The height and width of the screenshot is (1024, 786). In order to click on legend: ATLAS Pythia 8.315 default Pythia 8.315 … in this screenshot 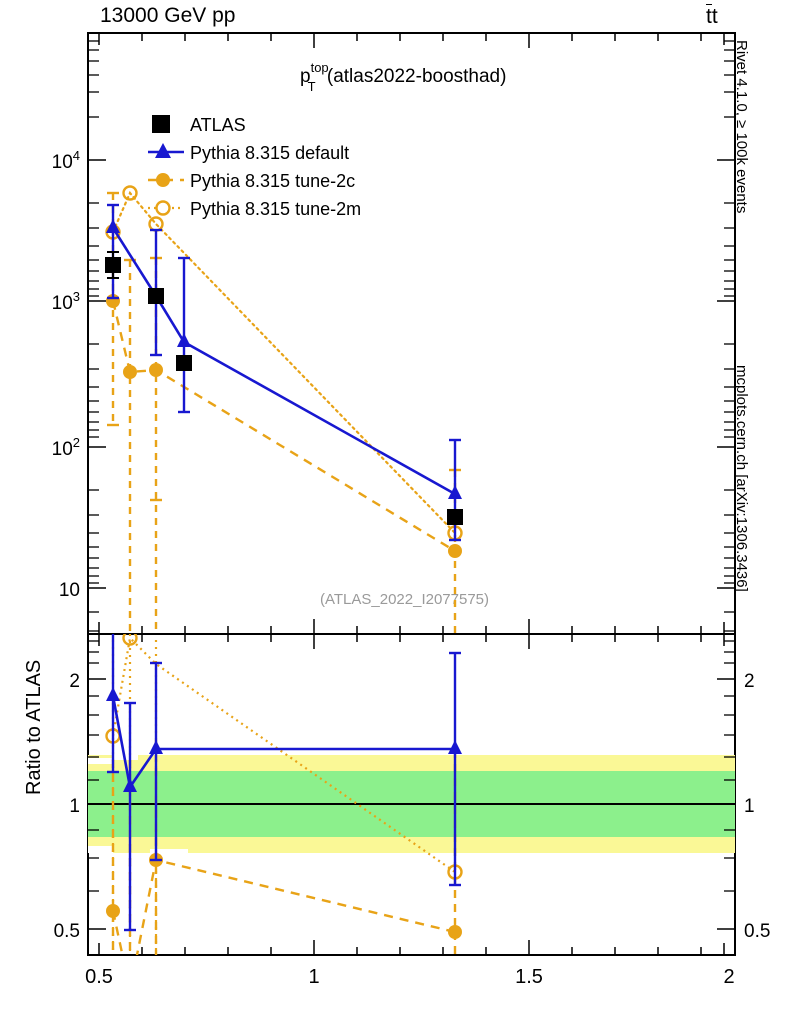, I will do `click(254, 167)`.